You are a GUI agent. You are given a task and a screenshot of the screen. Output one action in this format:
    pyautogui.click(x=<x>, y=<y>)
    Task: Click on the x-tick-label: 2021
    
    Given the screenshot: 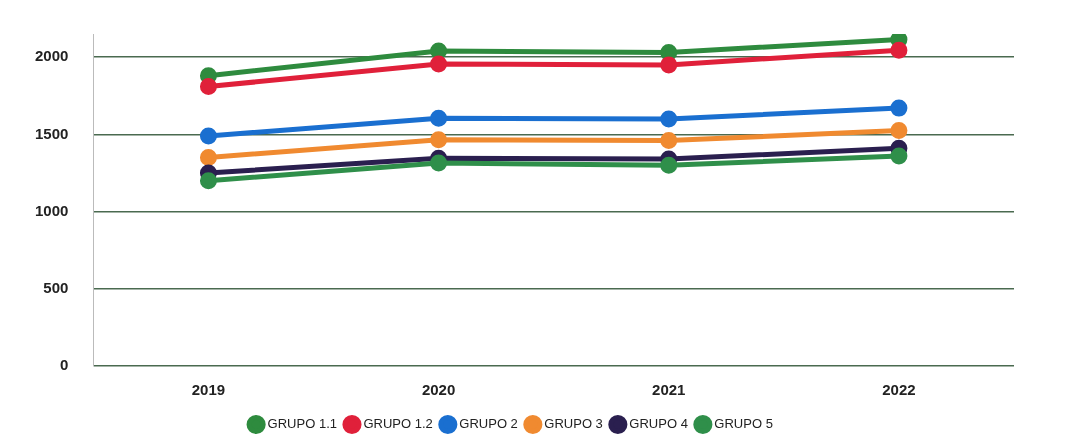 What is the action you would take?
    pyautogui.click(x=669, y=390)
    